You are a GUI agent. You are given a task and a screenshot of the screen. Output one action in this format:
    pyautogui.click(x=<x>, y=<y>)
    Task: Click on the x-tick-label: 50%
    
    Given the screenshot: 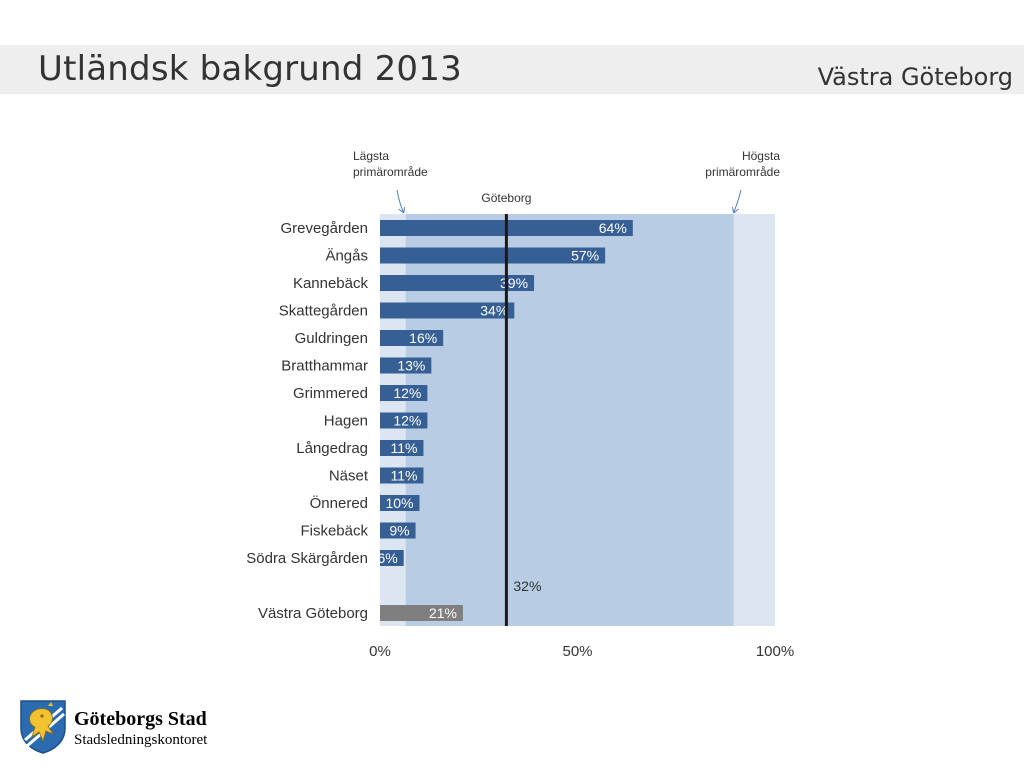 What is the action you would take?
    pyautogui.click(x=577, y=651)
    